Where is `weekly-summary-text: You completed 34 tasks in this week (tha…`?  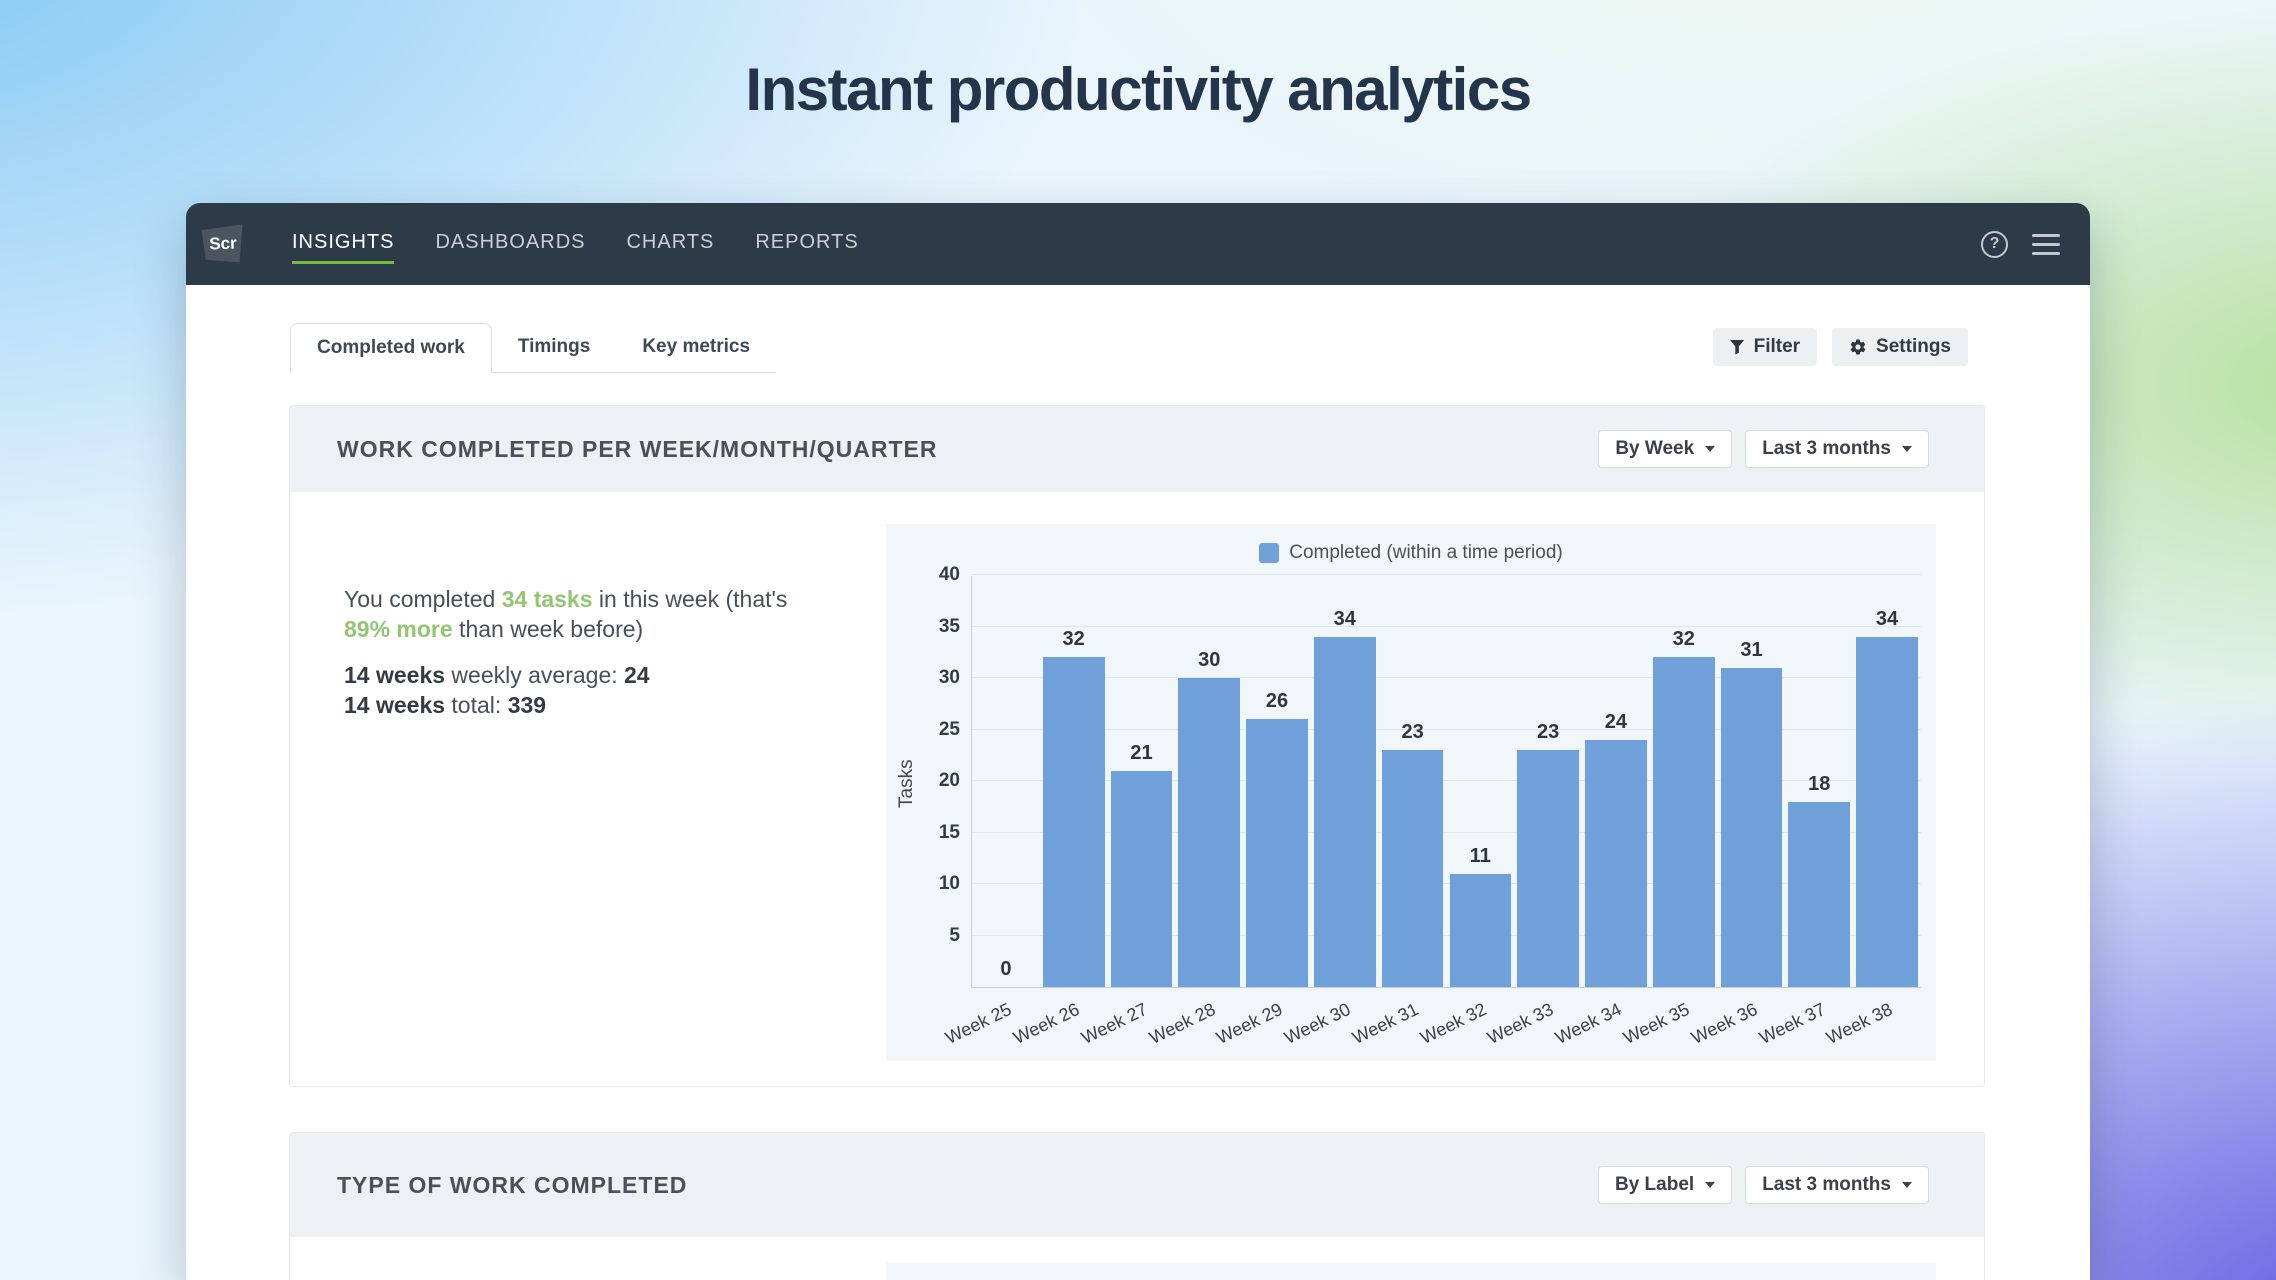 weekly-summary-text: You completed 34 tasks in this week (tha… is located at coordinates (566, 614).